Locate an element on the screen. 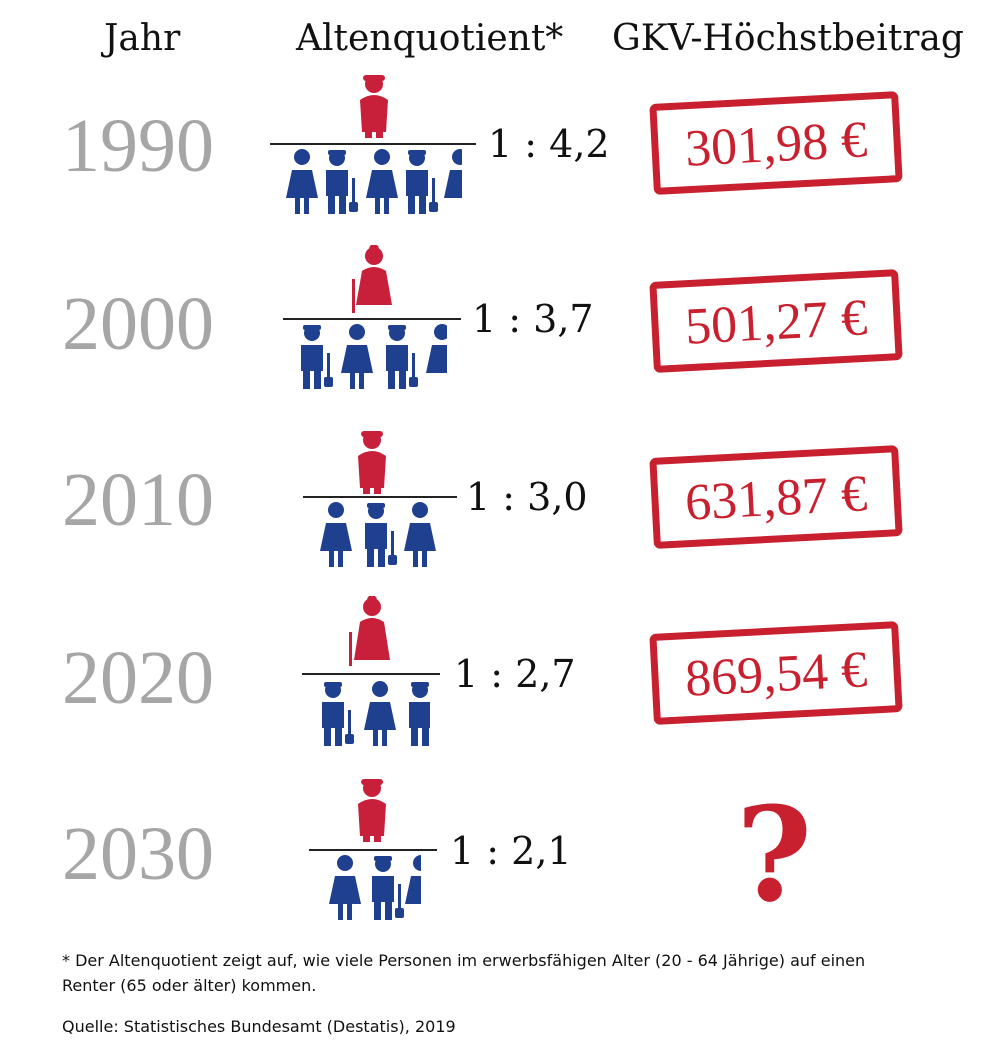 Image resolution: width=1002 pixels, height=1053 pixels. contribution-stamp: 301,98 € is located at coordinates (776, 143).